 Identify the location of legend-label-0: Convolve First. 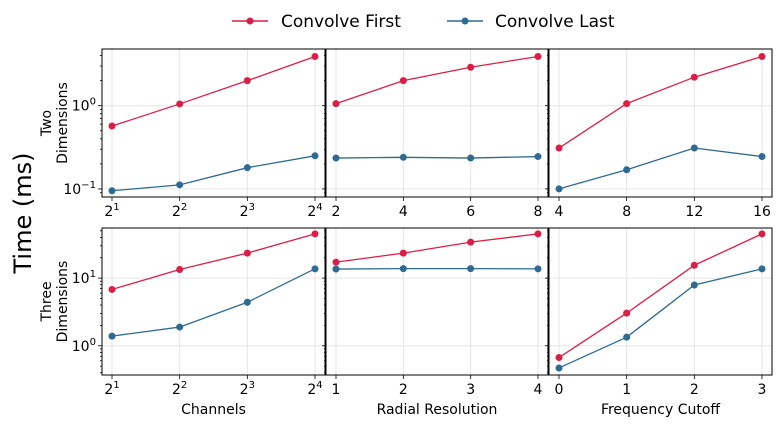
(341, 22).